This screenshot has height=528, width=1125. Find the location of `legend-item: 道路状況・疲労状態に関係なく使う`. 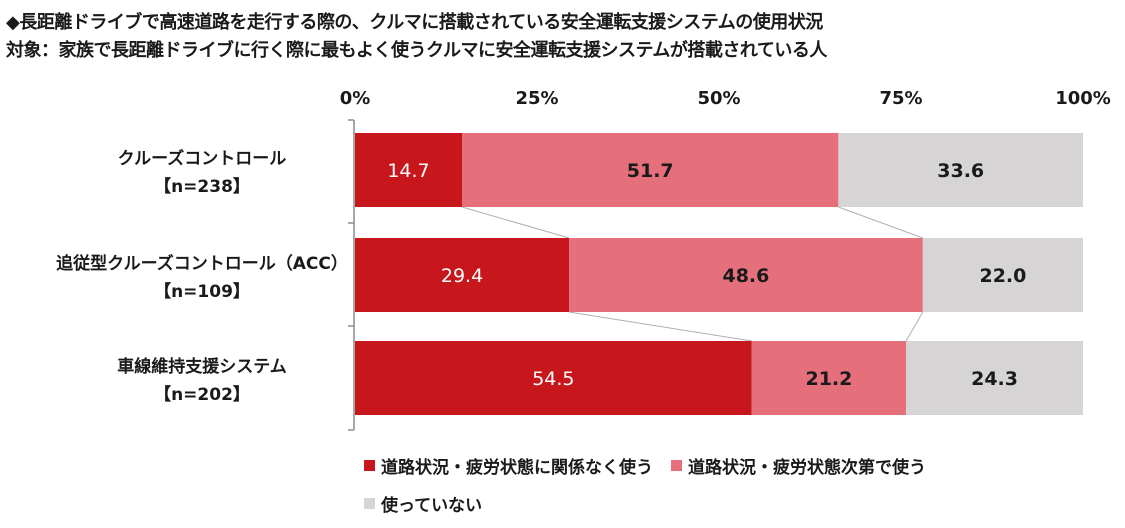

legend-item: 道路状況・疲労状態に関係なく使う is located at coordinates (508, 465).